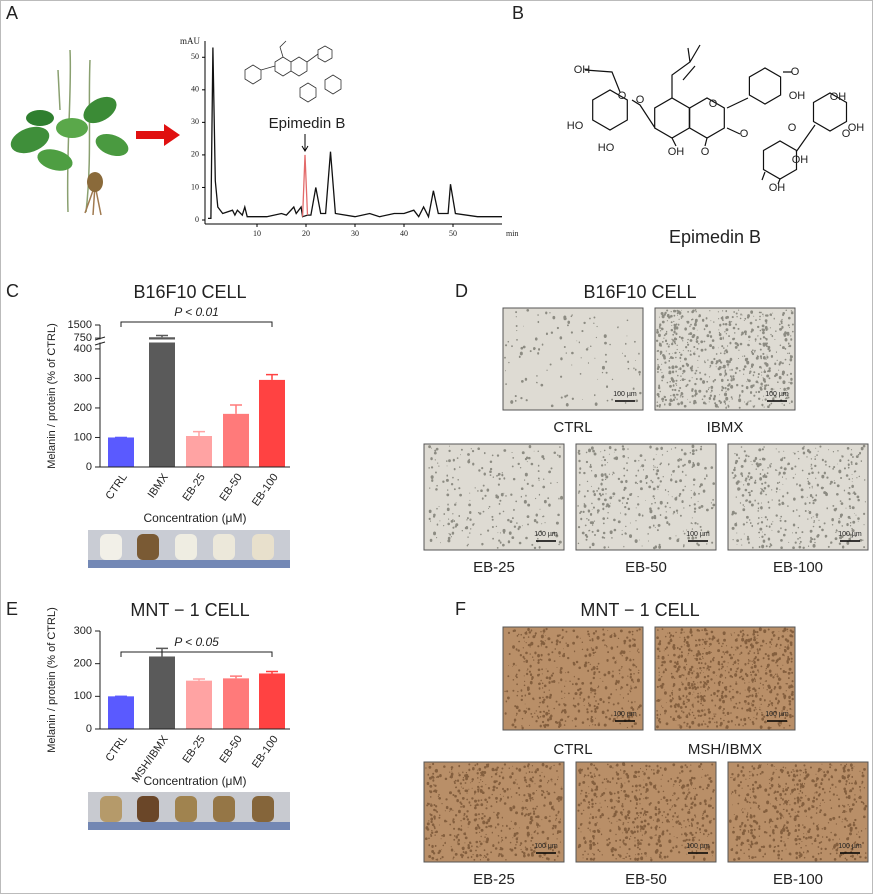 This screenshot has height=894, width=873. What do you see at coordinates (355, 133) in the screenshot?
I see `trace` at bounding box center [355, 133].